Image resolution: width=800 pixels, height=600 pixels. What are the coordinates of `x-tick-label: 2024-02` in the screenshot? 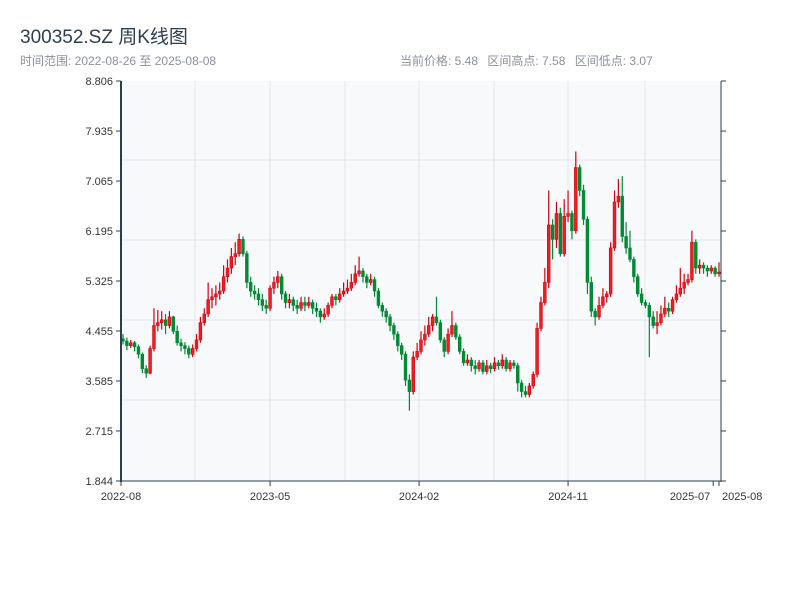 It's located at (419, 497).